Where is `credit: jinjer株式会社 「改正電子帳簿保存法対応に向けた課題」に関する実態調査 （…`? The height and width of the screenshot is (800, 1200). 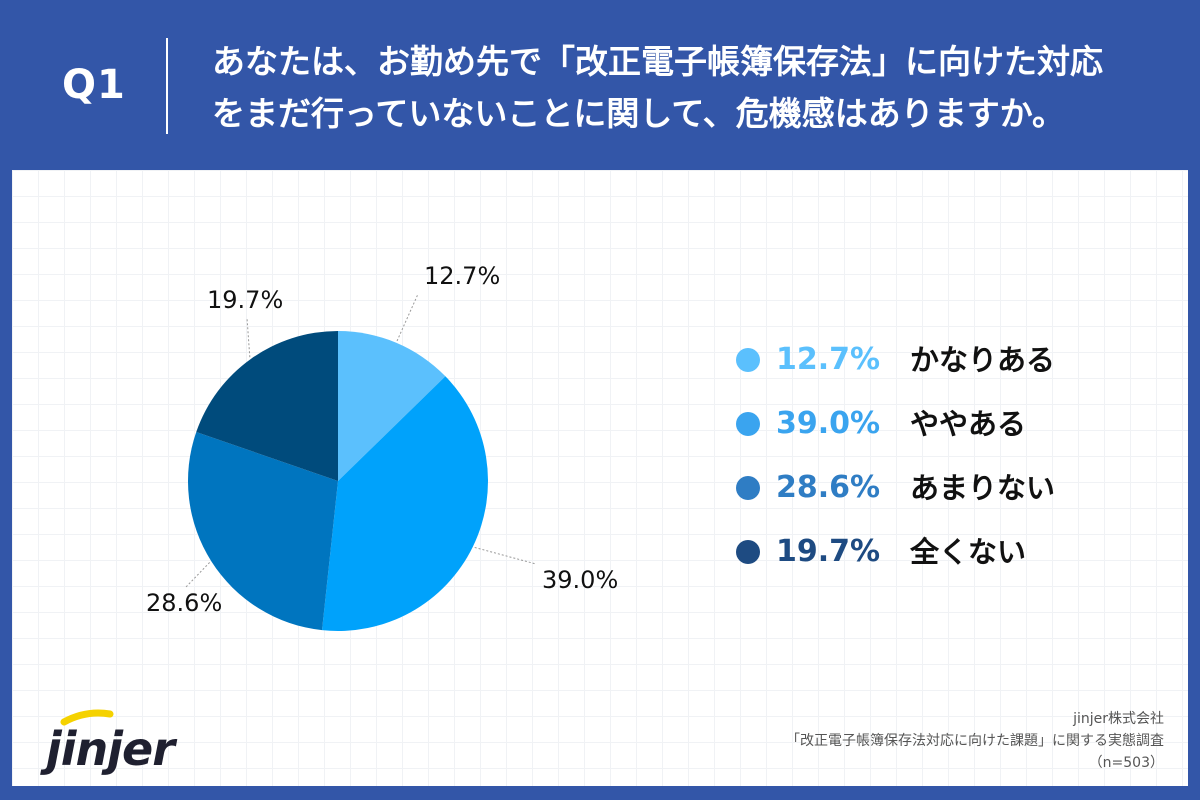 credit: jinjer株式会社 「改正電子帳簿保存法対応に向けた課題」に関する実態調査 （… is located at coordinates (975, 741).